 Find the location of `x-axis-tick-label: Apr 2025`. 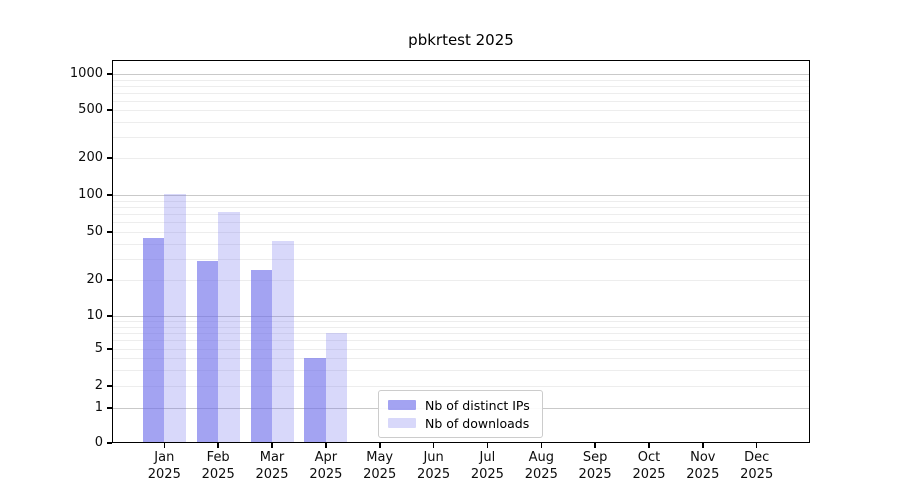

x-axis-tick-label: Apr 2025 is located at coordinates (326, 466).